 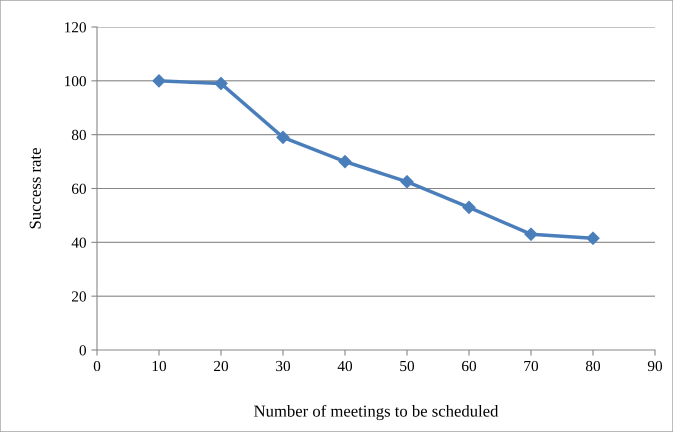 What do you see at coordinates (75, 81) in the screenshot?
I see `y-tick-label: 100` at bounding box center [75, 81].